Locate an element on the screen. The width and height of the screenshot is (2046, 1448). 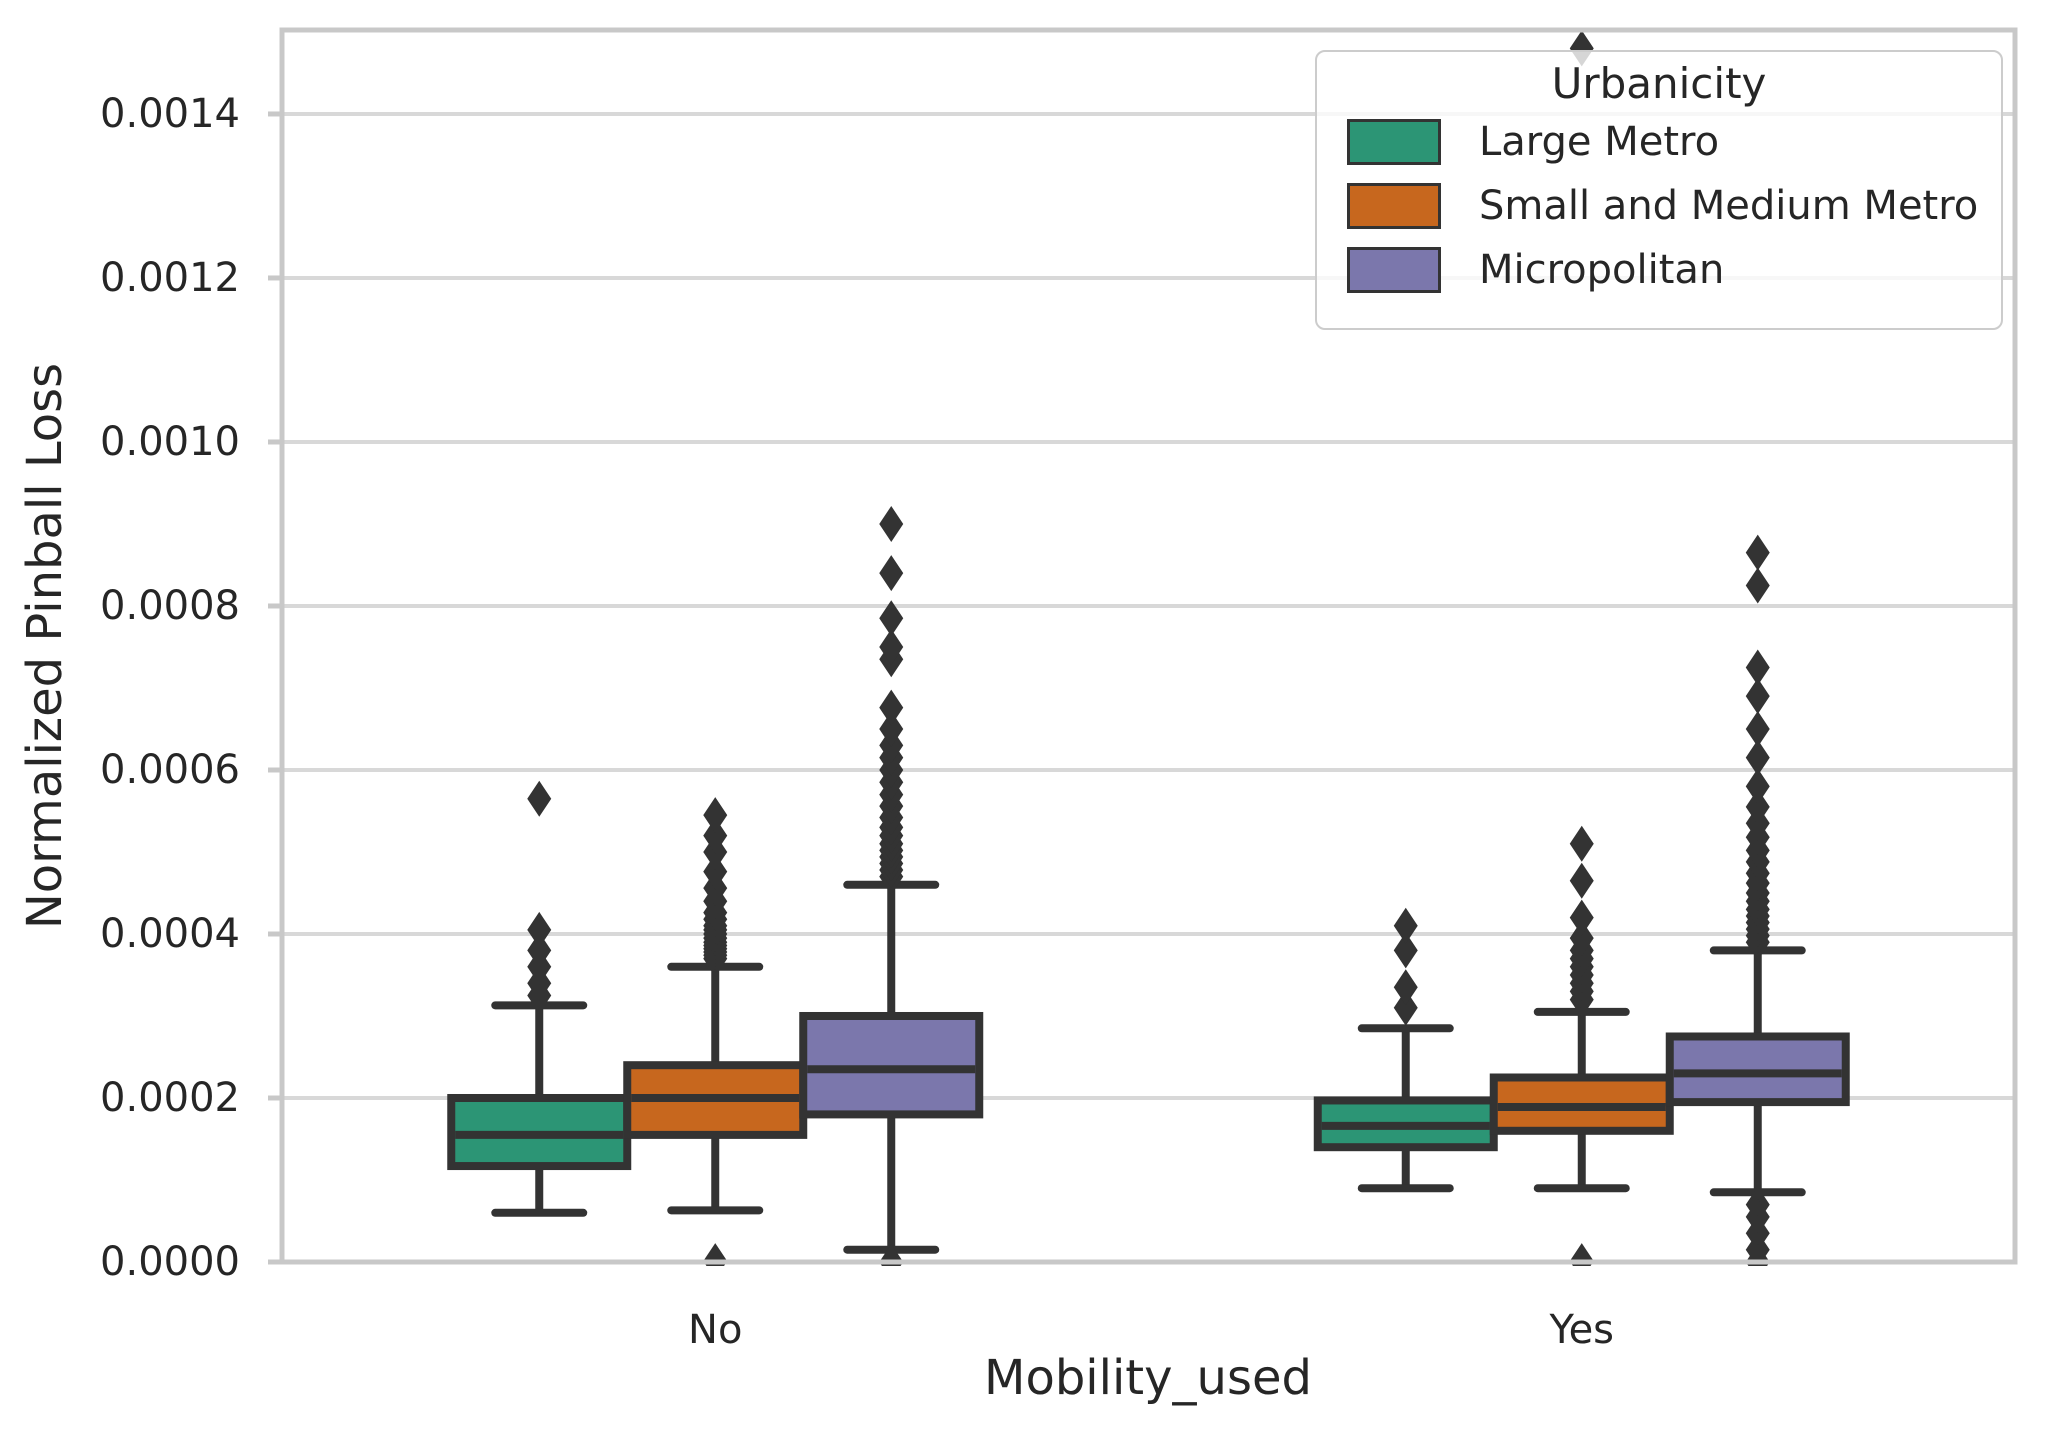
legend-item: Small and Medium Metro is located at coordinates (1659, 206).